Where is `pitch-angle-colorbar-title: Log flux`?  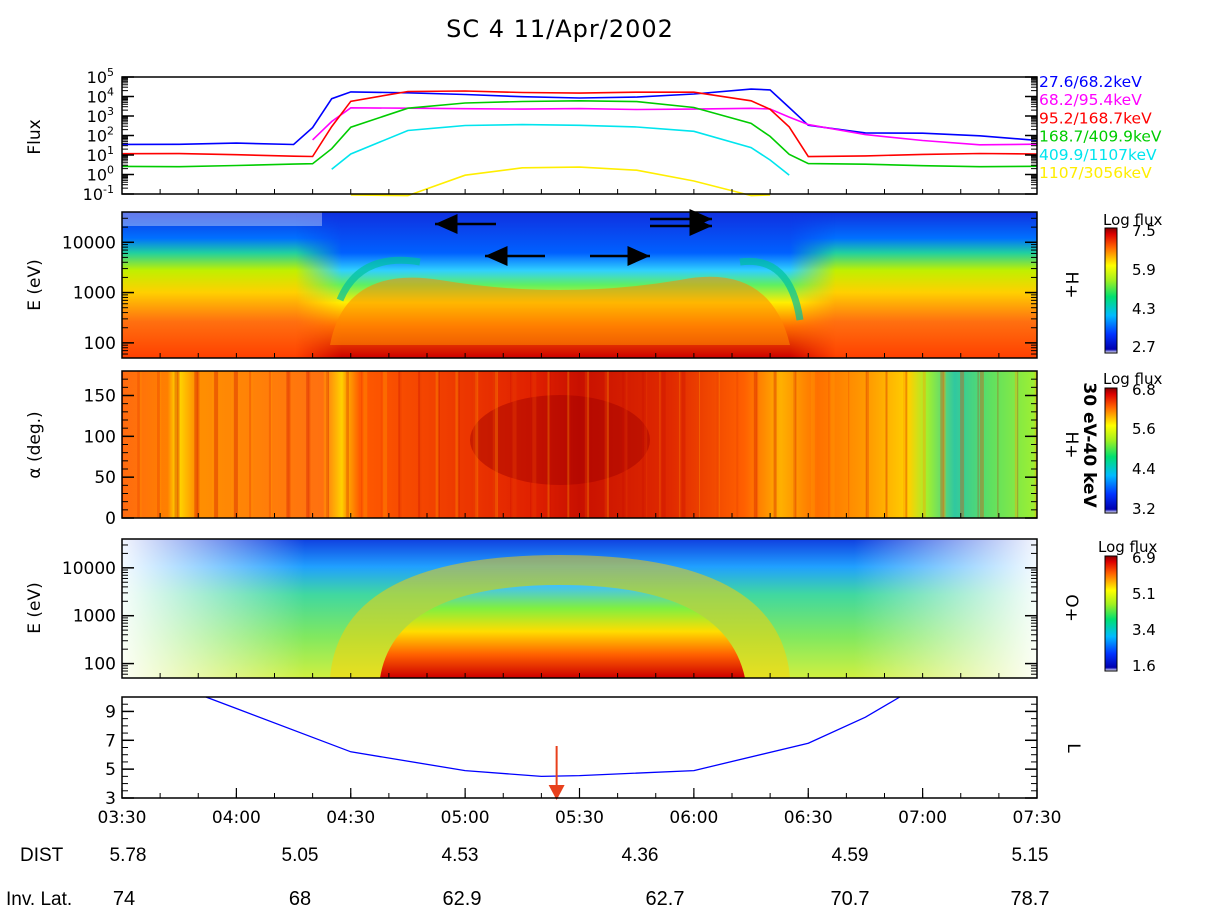 pitch-angle-colorbar-title: Log flux is located at coordinates (1133, 379).